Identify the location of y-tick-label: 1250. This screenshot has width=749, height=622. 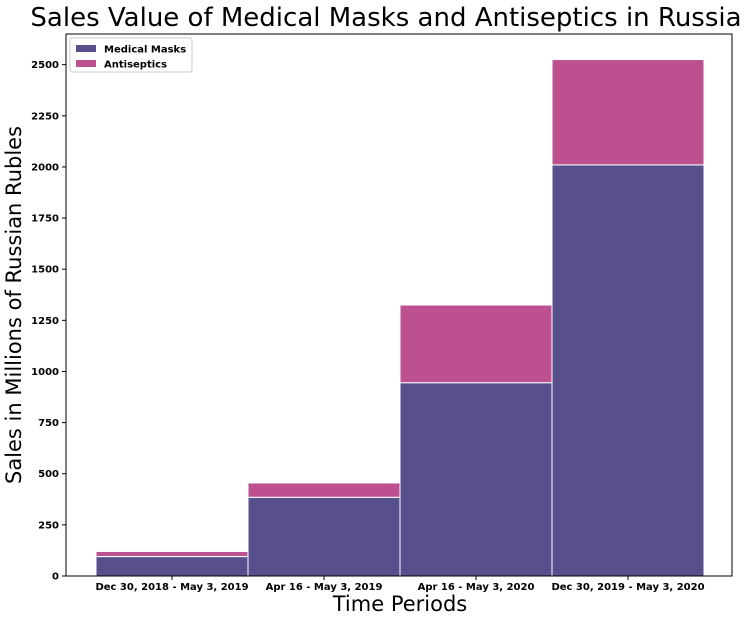
(45, 321).